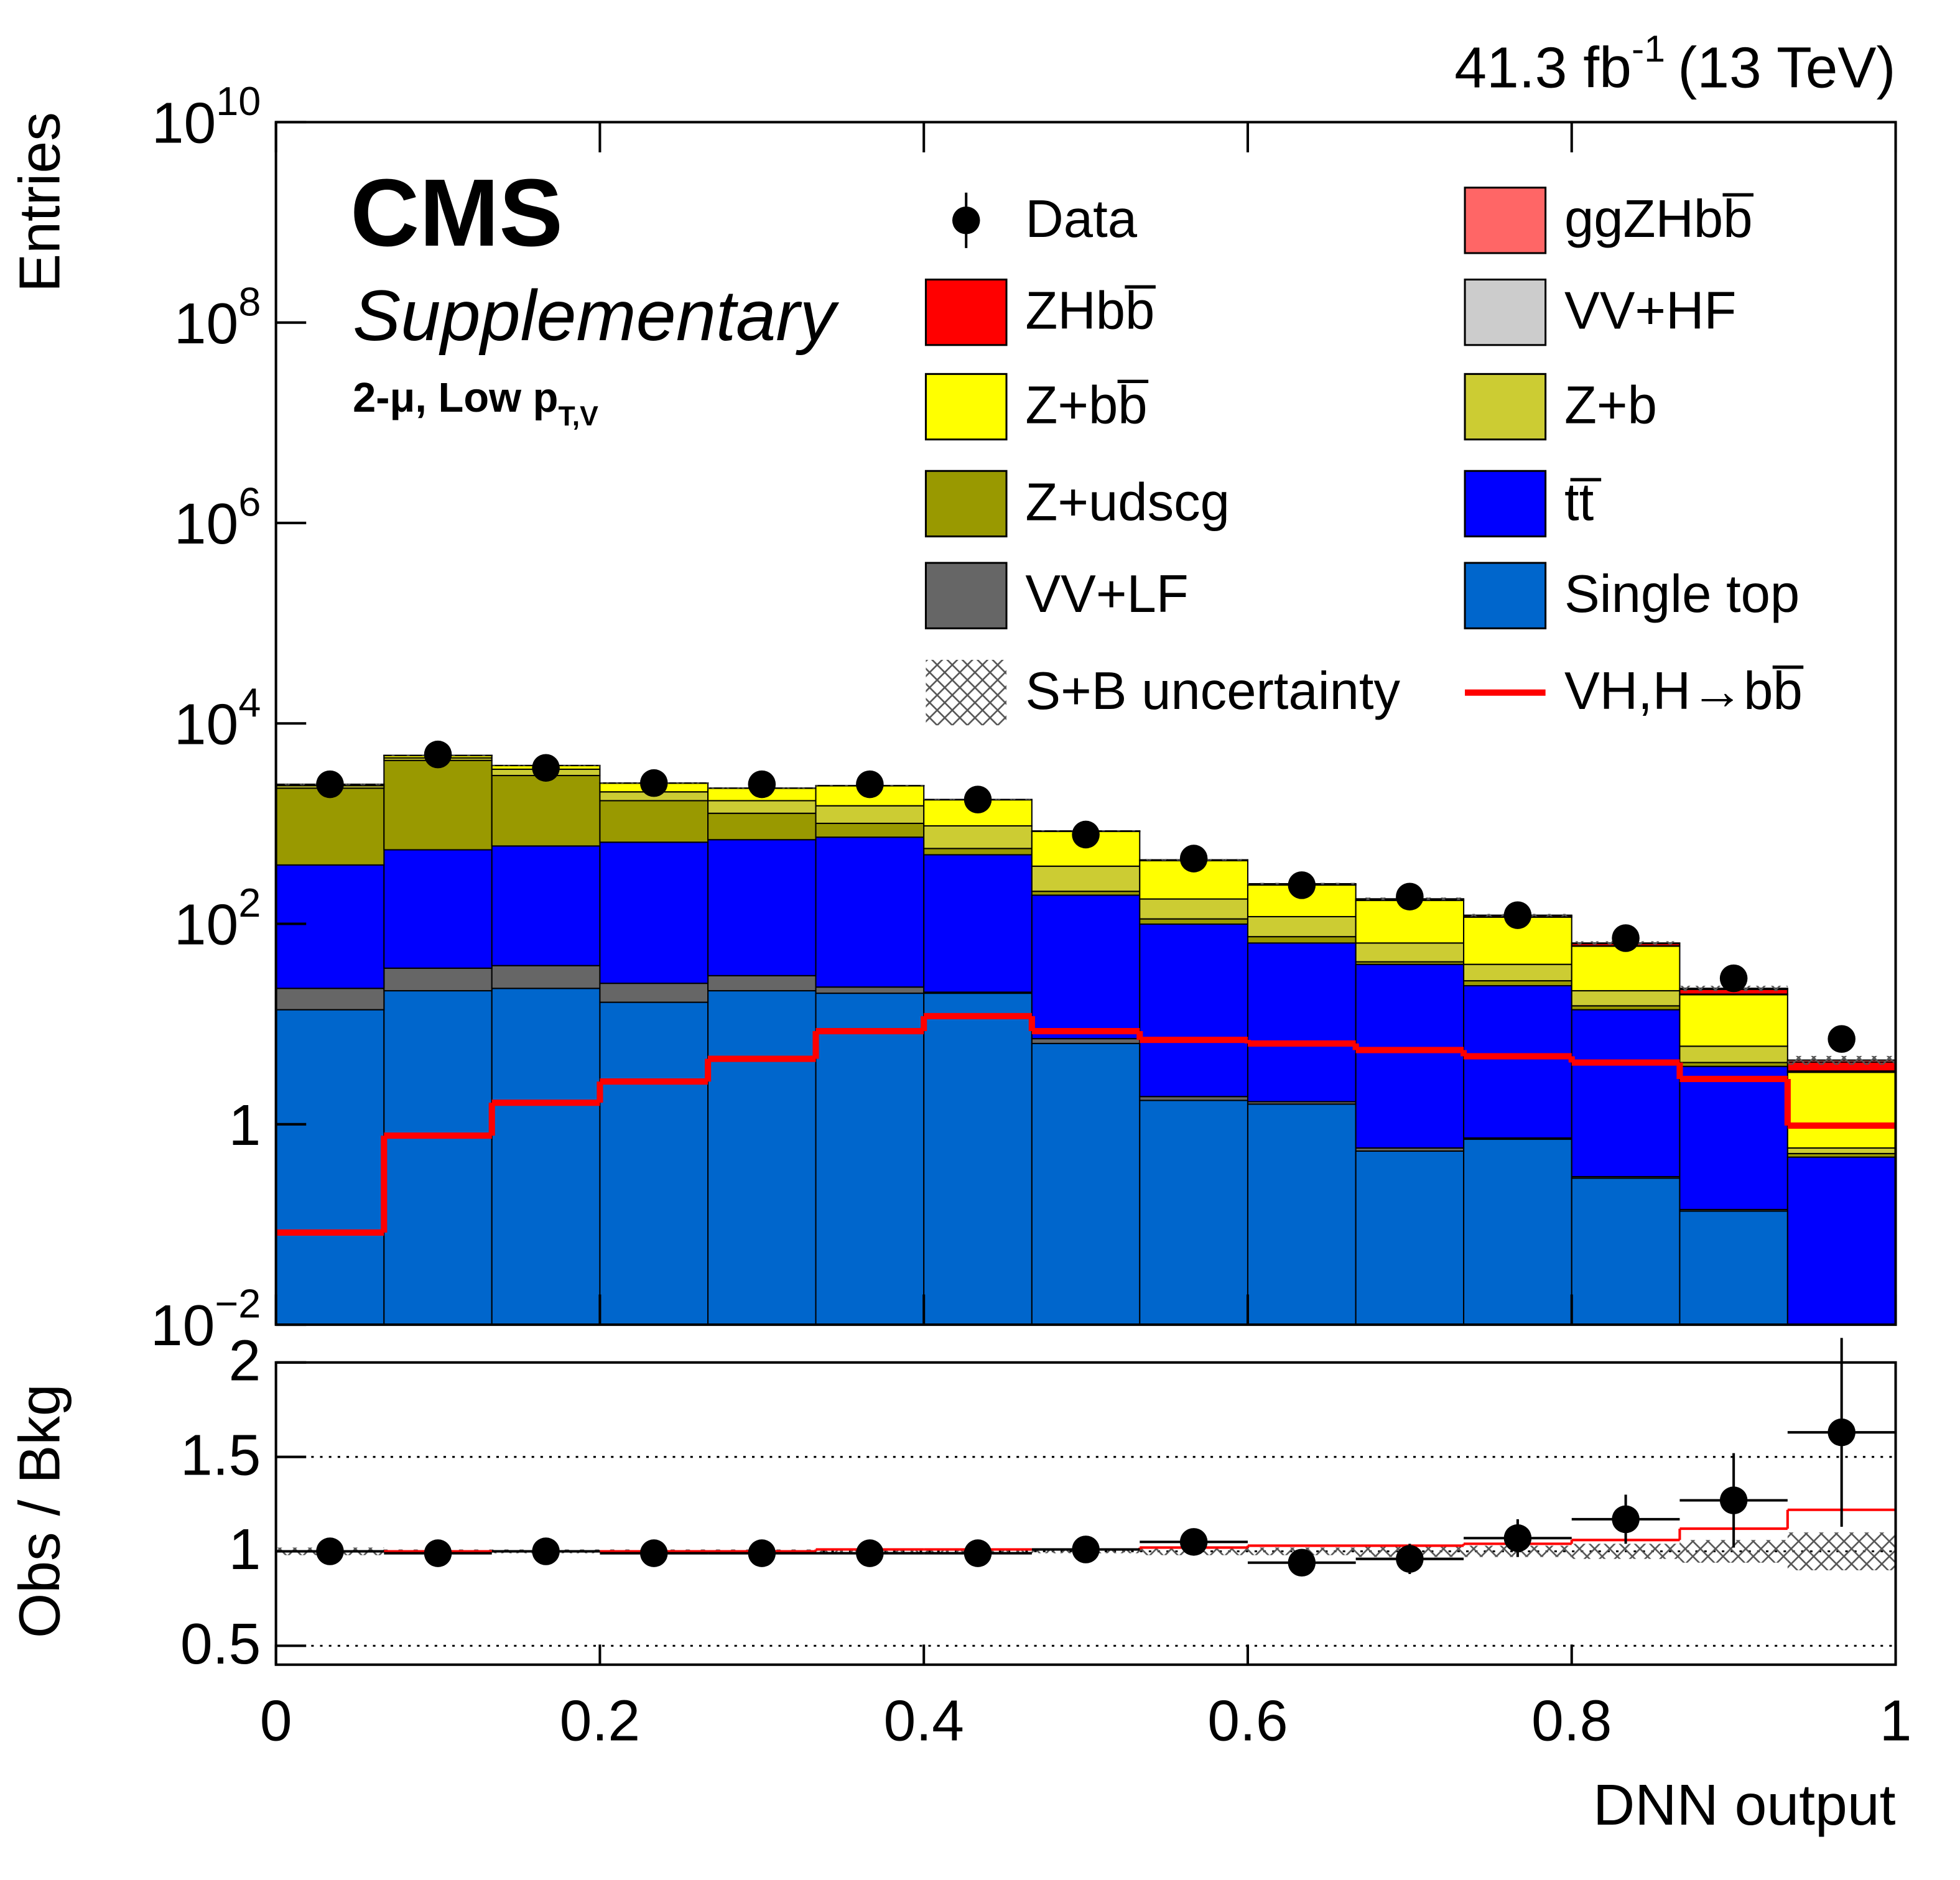 The height and width of the screenshot is (1880, 1960). I want to click on y-tick-exponent: 2, so click(249, 903).